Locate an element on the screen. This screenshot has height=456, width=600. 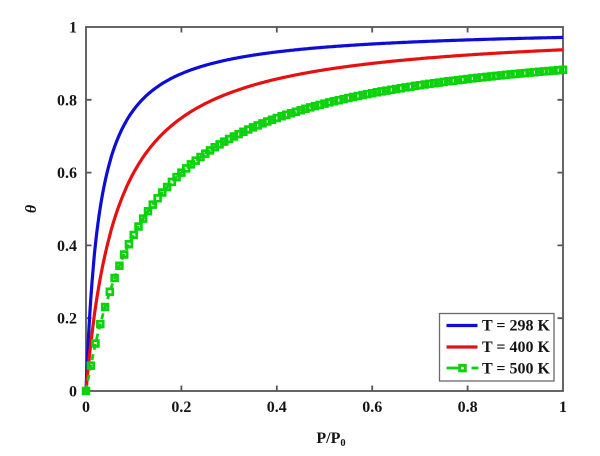
svg-text: P/P0 is located at coordinates (330, 439).